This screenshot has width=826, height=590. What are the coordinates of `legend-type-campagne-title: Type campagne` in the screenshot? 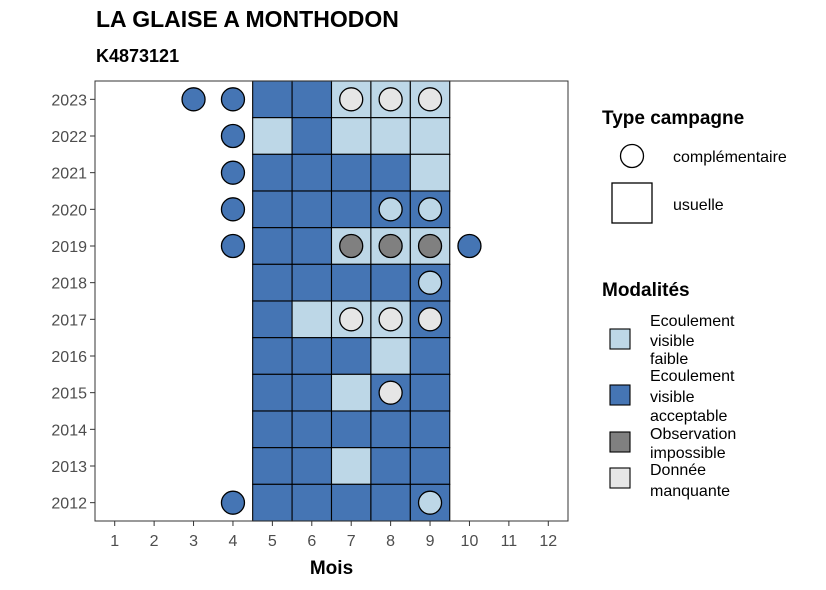 It's located at (673, 118).